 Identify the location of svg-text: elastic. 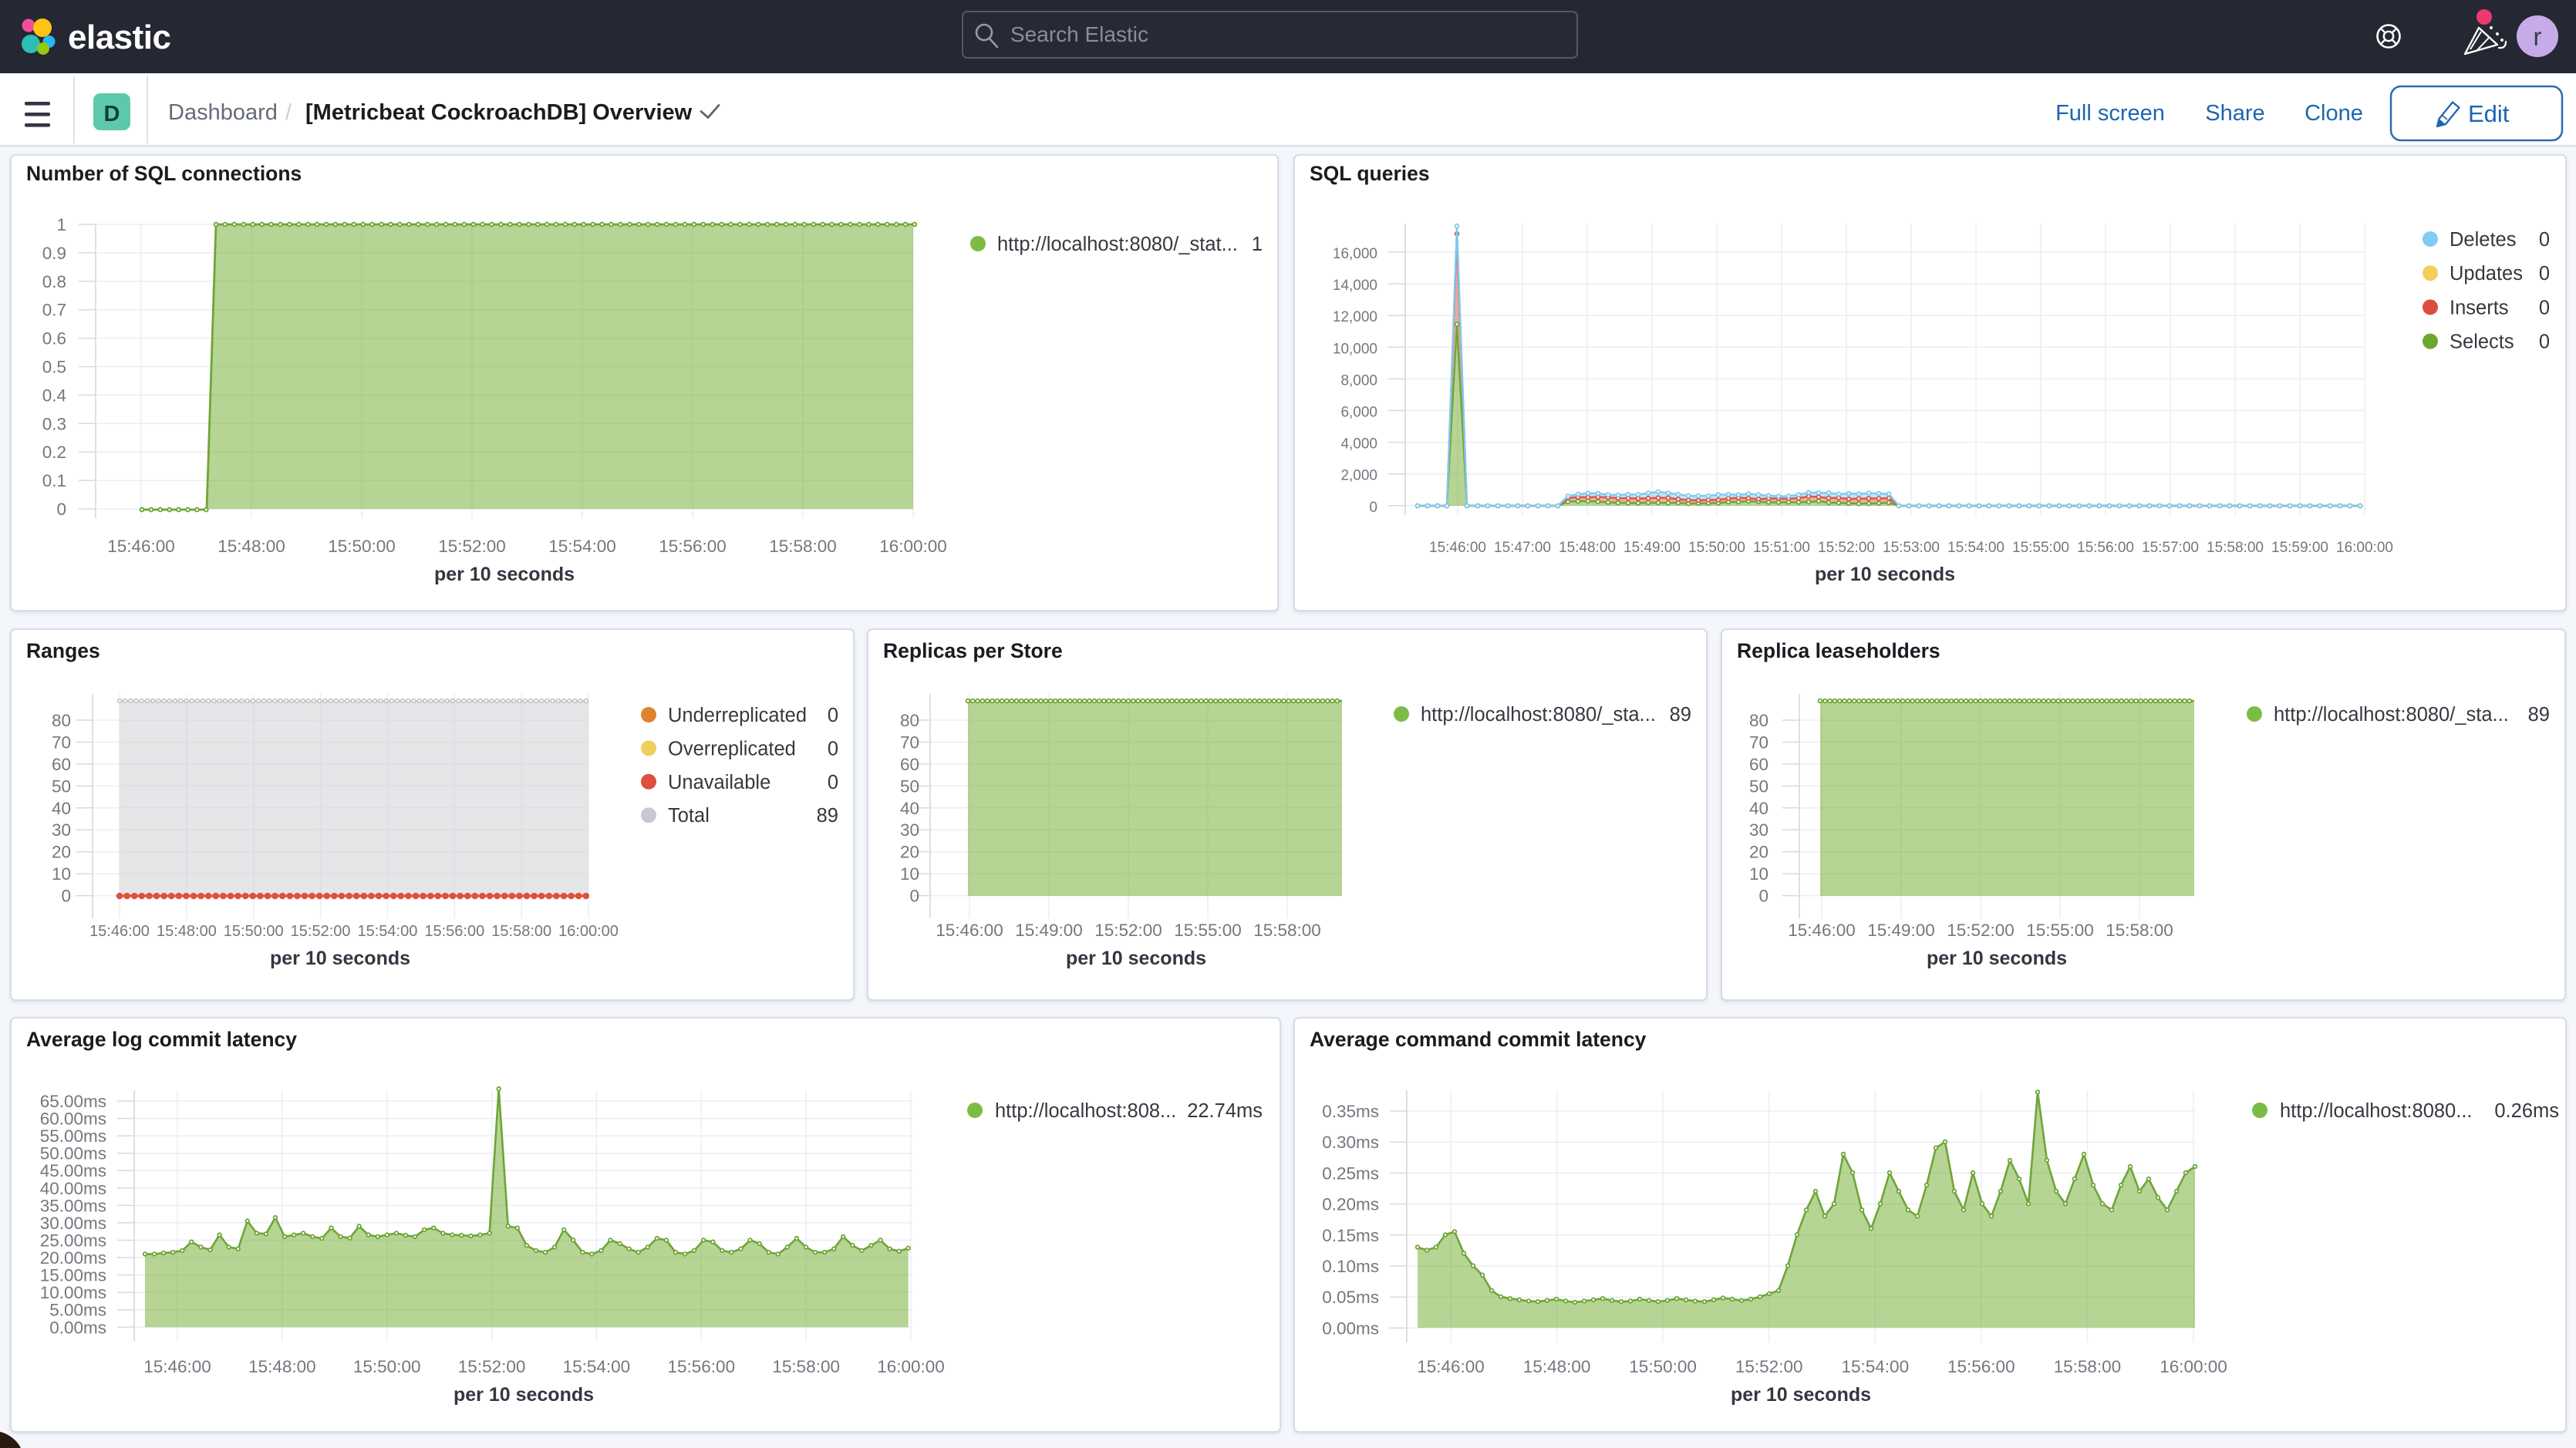
(119, 37).